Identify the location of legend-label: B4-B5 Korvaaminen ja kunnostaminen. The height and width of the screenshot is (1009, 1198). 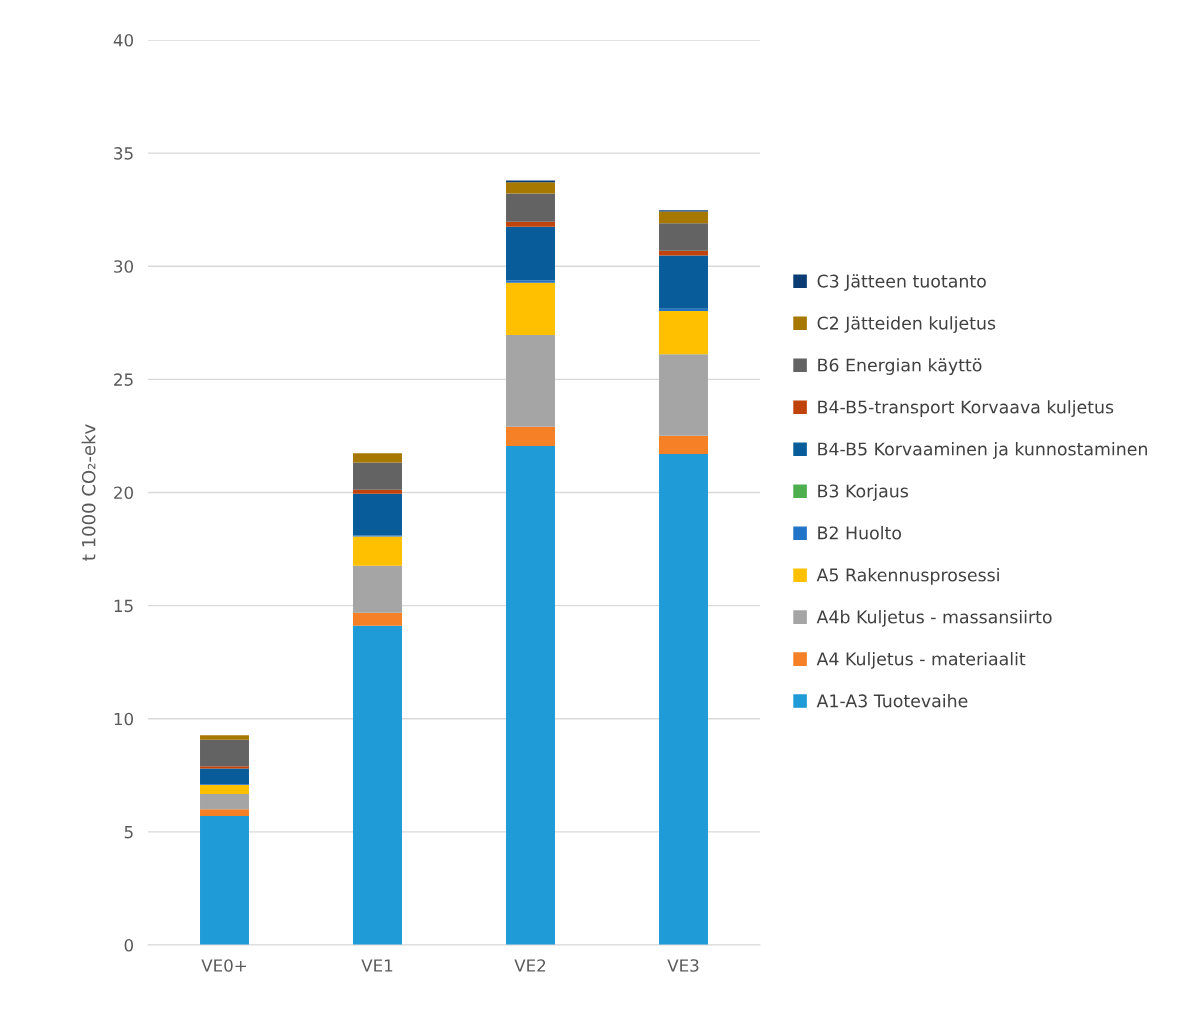
(982, 450).